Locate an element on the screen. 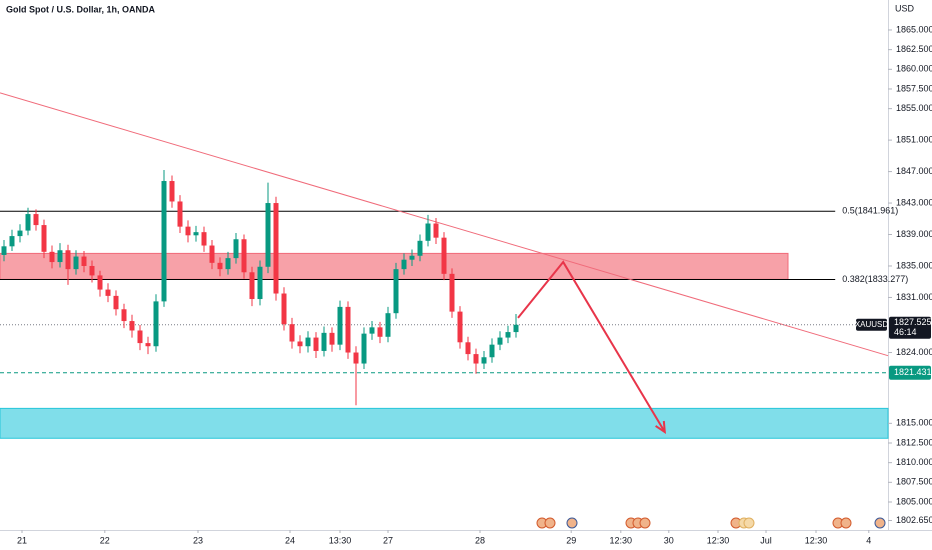 This screenshot has width=932, height=550. y-tick-label: 1805.000 is located at coordinates (914, 501).